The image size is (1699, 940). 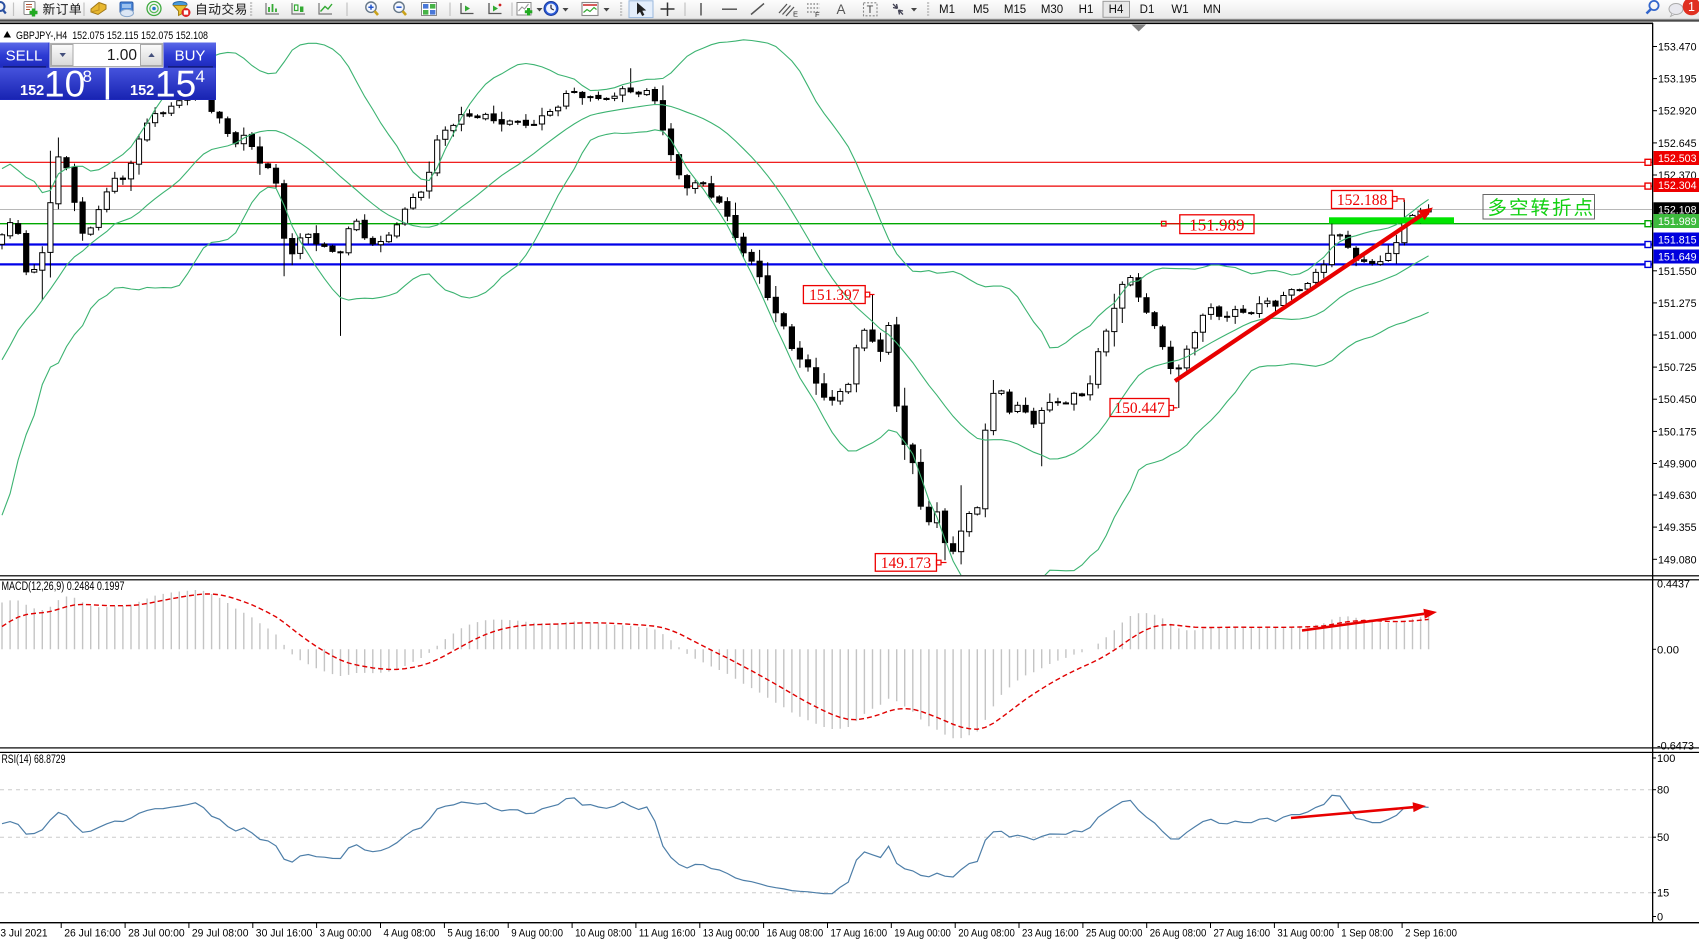 I want to click on svg-text: 153.470, so click(x=1677, y=48).